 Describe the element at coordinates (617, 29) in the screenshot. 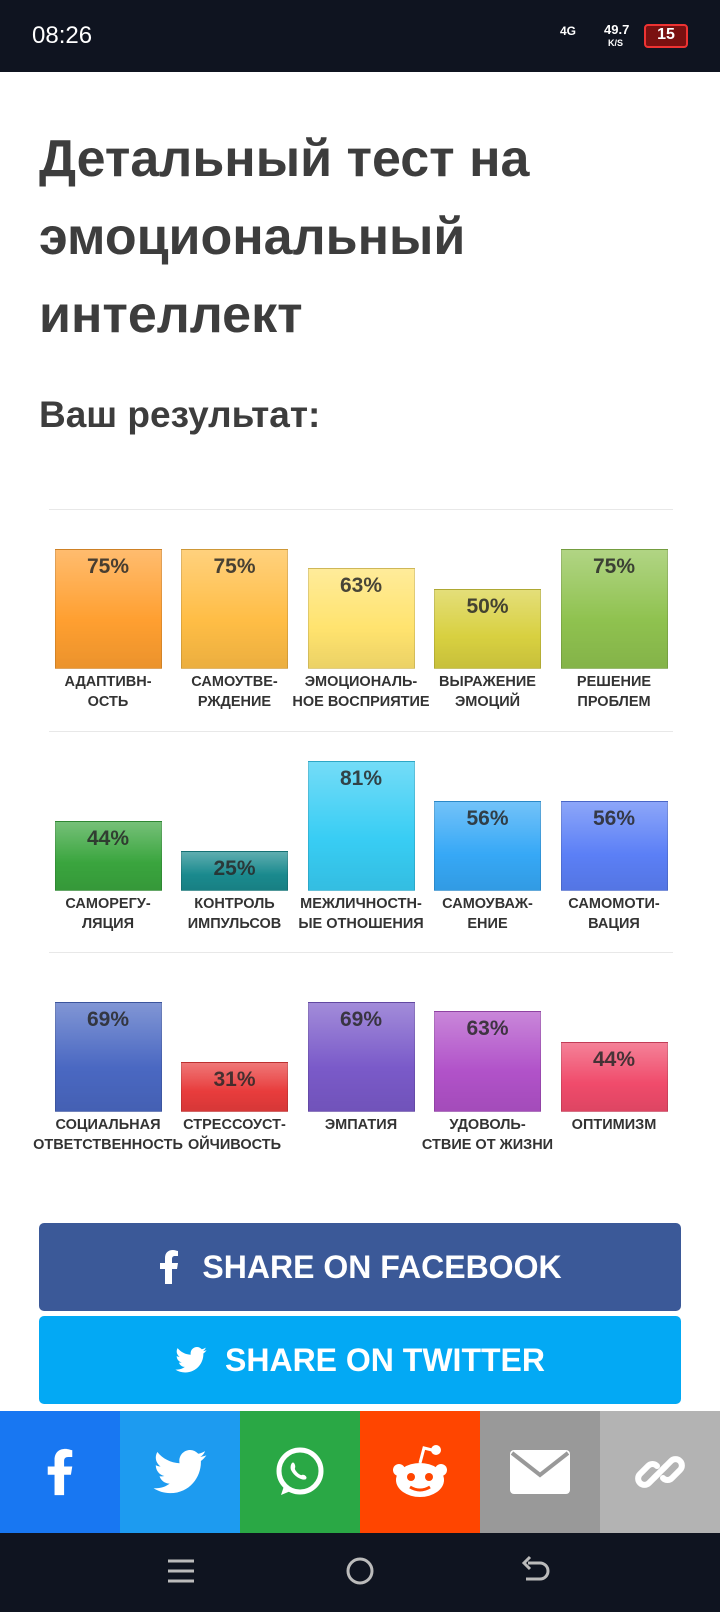

I see `speed: 49.7` at that location.